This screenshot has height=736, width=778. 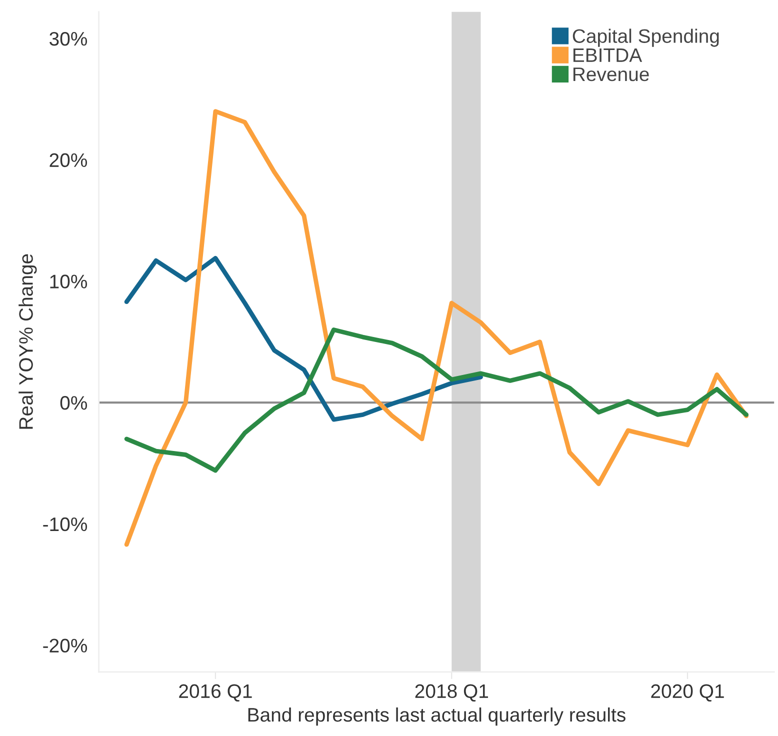 I want to click on y-axis-title: Real YOY% Change, so click(x=27, y=341).